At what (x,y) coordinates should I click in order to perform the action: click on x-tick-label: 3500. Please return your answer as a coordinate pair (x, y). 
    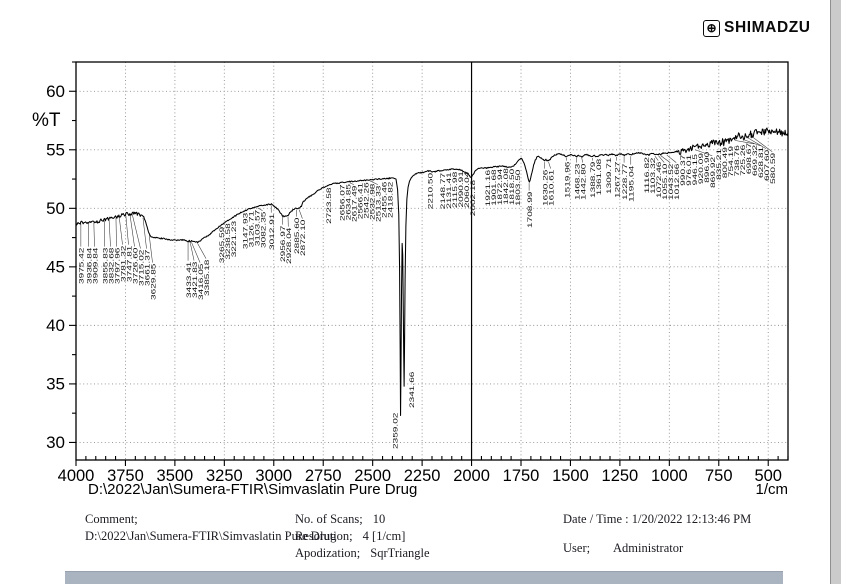
    Looking at the image, I should click on (175, 476).